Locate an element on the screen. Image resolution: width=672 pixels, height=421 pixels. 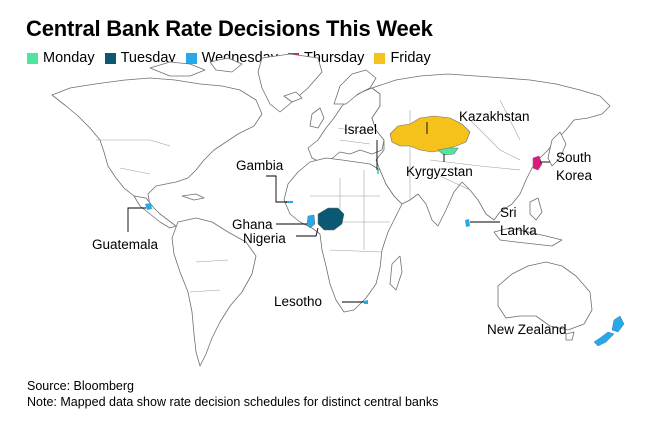
label-south-korea-line1: South is located at coordinates (573, 157).